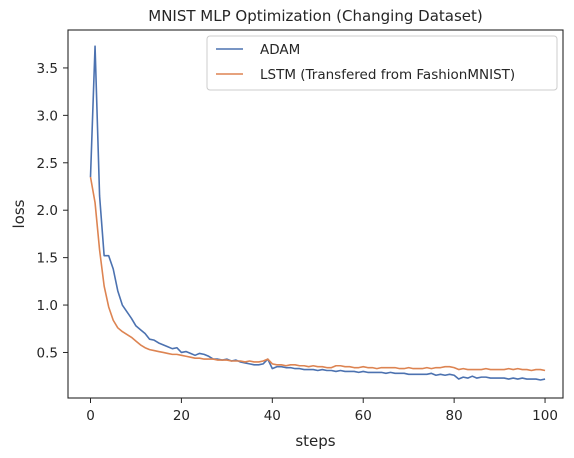  I want to click on x-tick-label: 0, so click(90, 416).